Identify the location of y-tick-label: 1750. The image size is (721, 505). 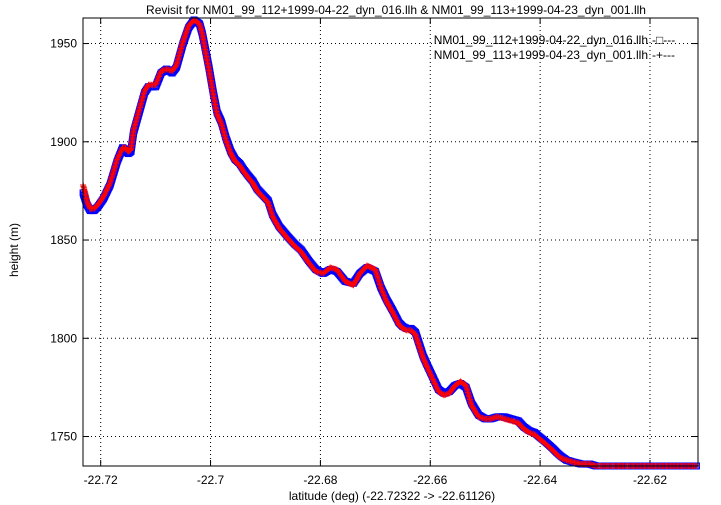
(63, 437).